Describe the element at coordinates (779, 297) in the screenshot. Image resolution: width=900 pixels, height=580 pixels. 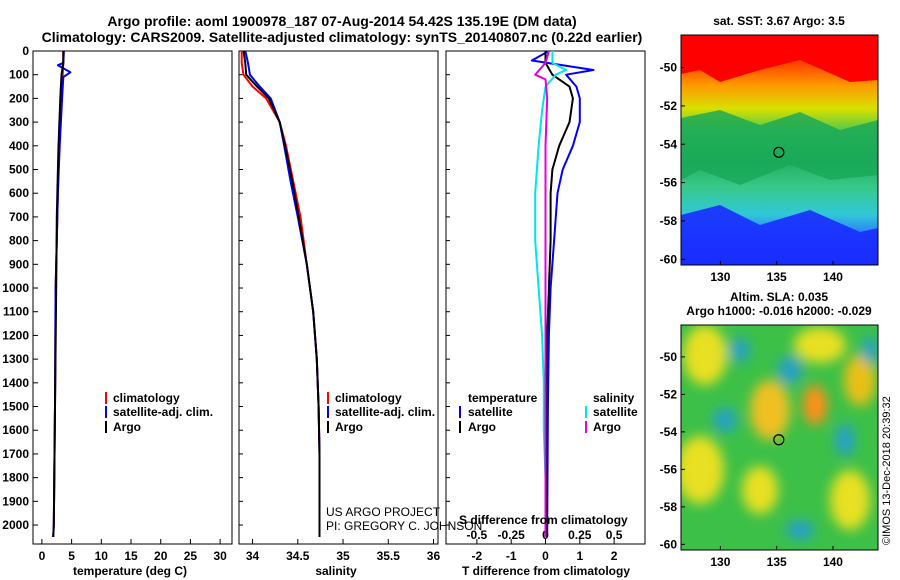
I see `sla-map-title: Altim. SLA: 0.035` at that location.